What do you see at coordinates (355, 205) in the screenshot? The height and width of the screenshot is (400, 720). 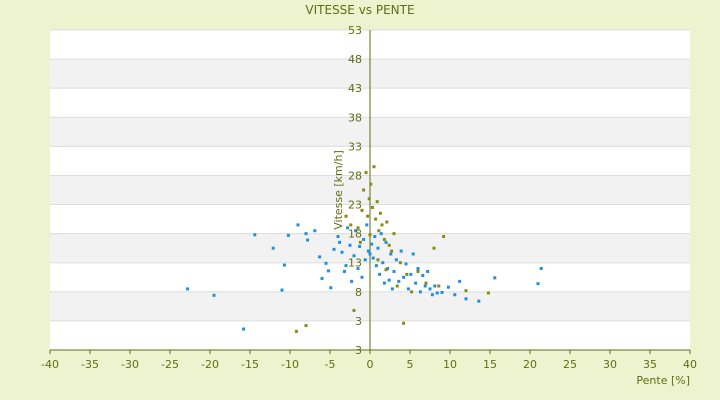 I see `y-tick-label: 23` at bounding box center [355, 205].